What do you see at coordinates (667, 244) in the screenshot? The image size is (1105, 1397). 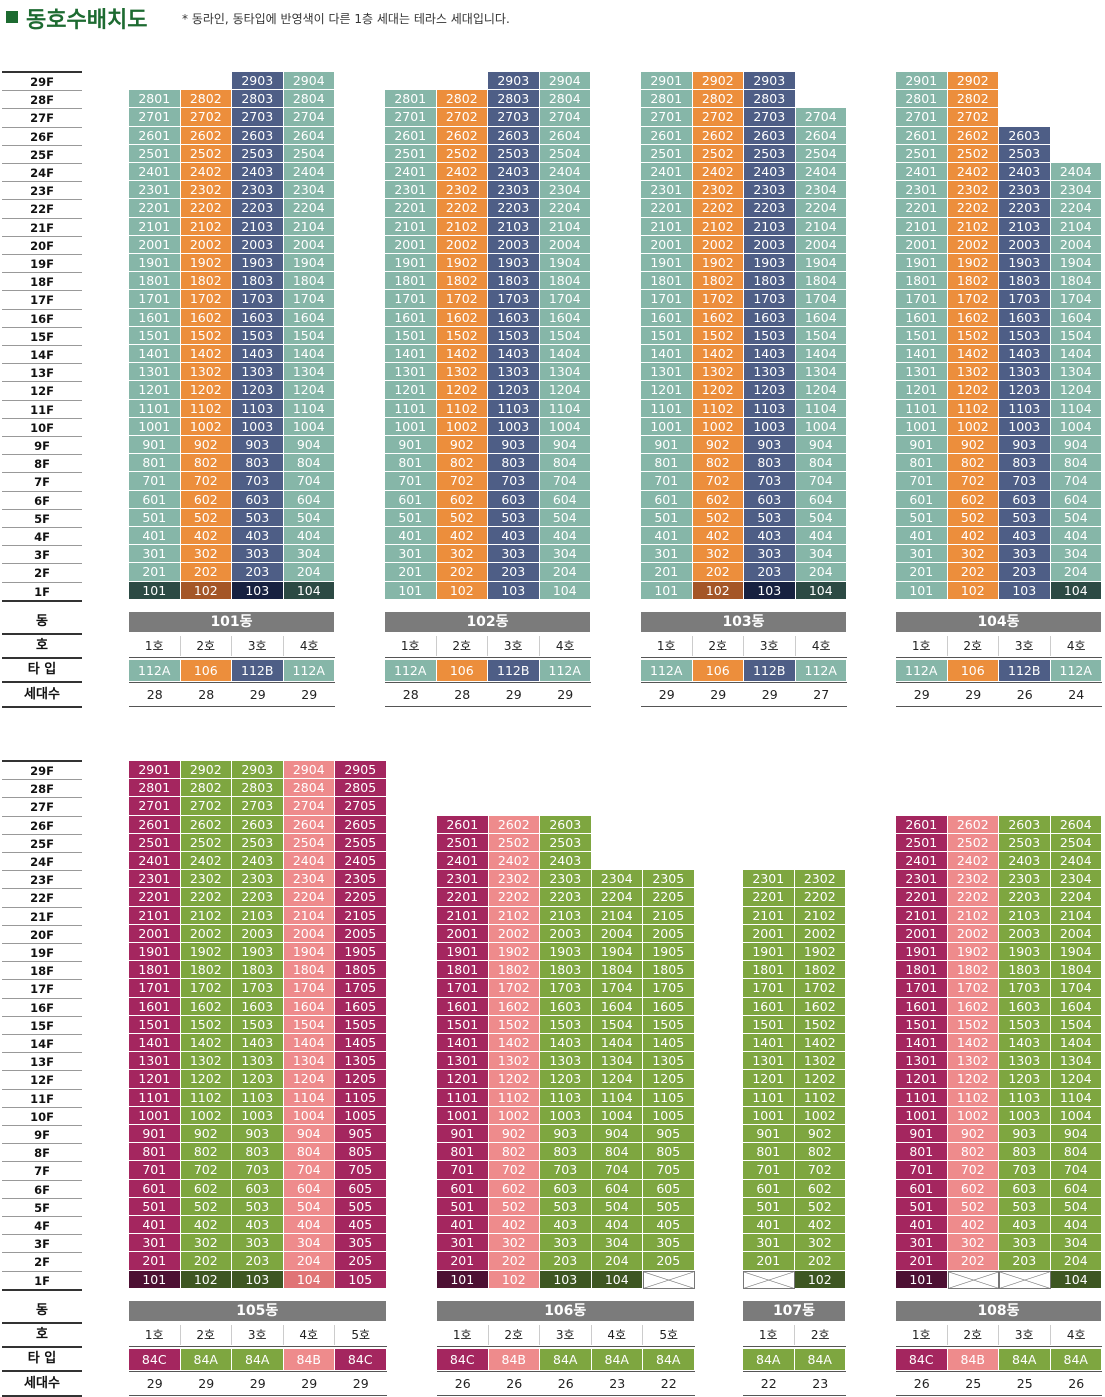 I see `unit-cell: 2001` at bounding box center [667, 244].